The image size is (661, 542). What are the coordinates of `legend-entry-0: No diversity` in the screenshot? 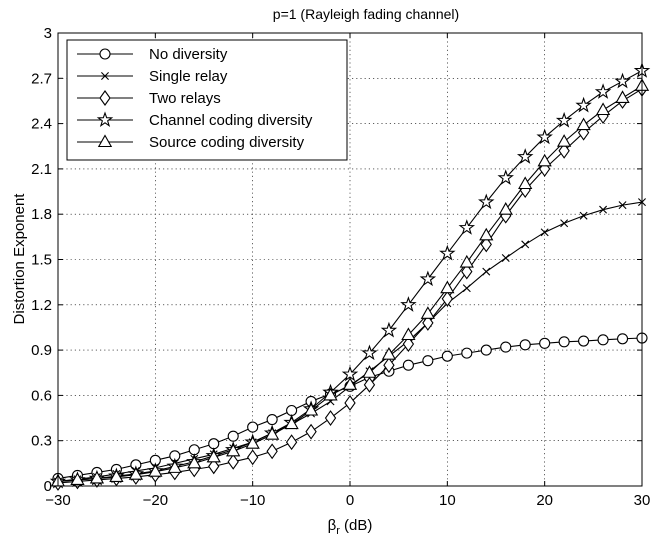 It's located at (152, 54).